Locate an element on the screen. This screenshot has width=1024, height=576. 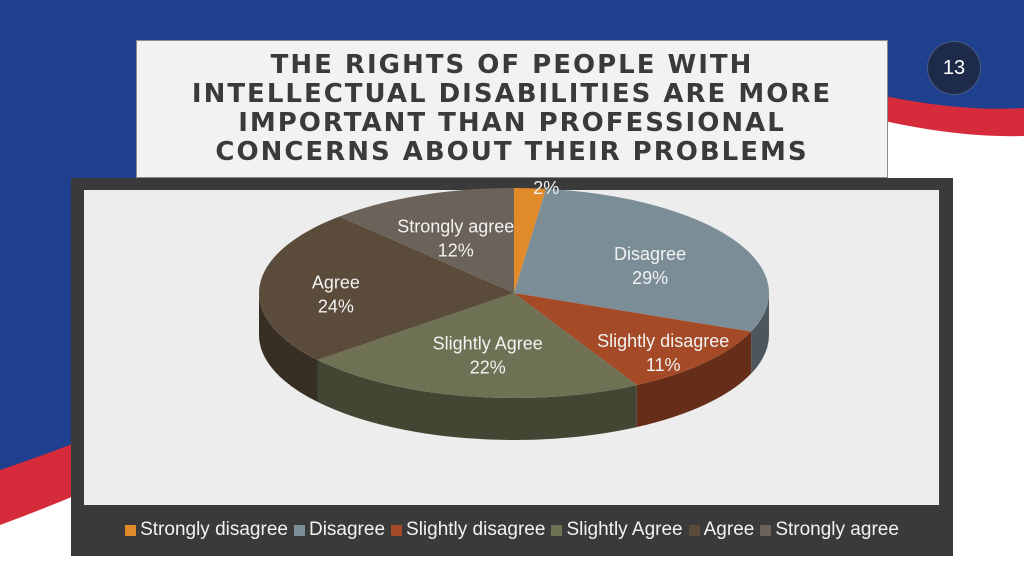
data-label-disagree: Disagree 29% is located at coordinates (650, 266).